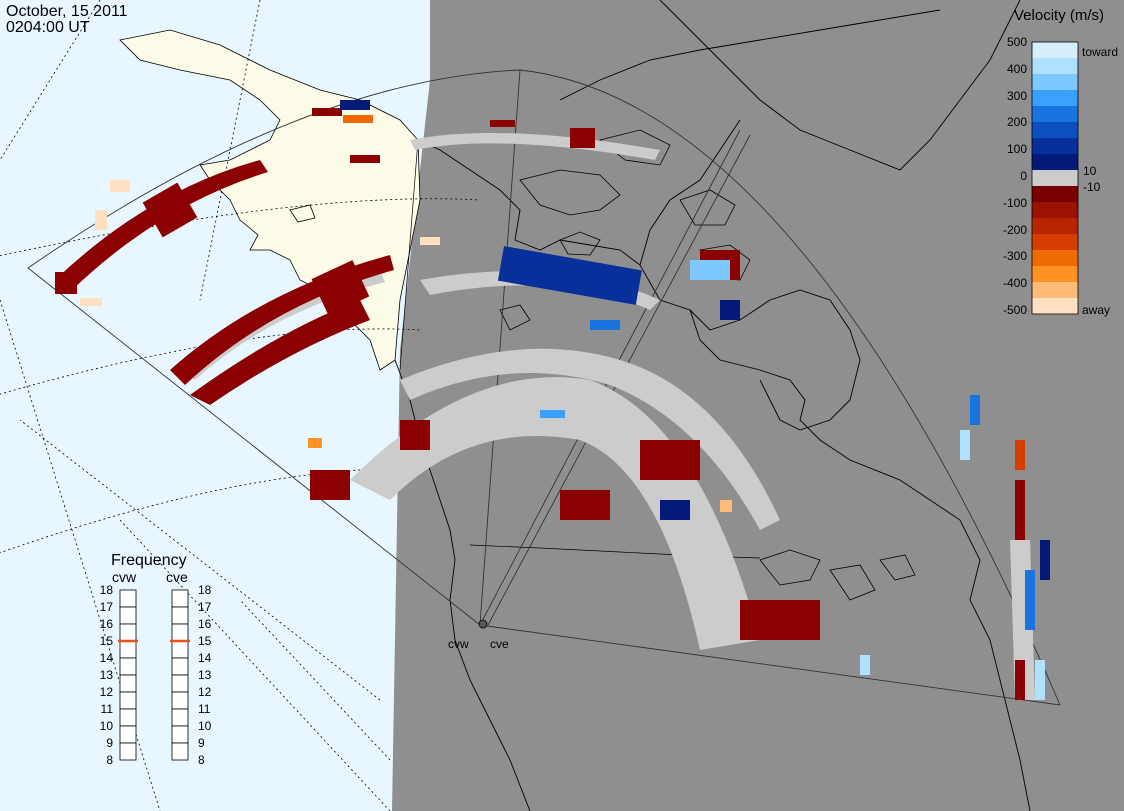 The height and width of the screenshot is (811, 1124). Describe the element at coordinates (458, 644) in the screenshot. I see `radar-site-label-cvw: cvw` at that location.